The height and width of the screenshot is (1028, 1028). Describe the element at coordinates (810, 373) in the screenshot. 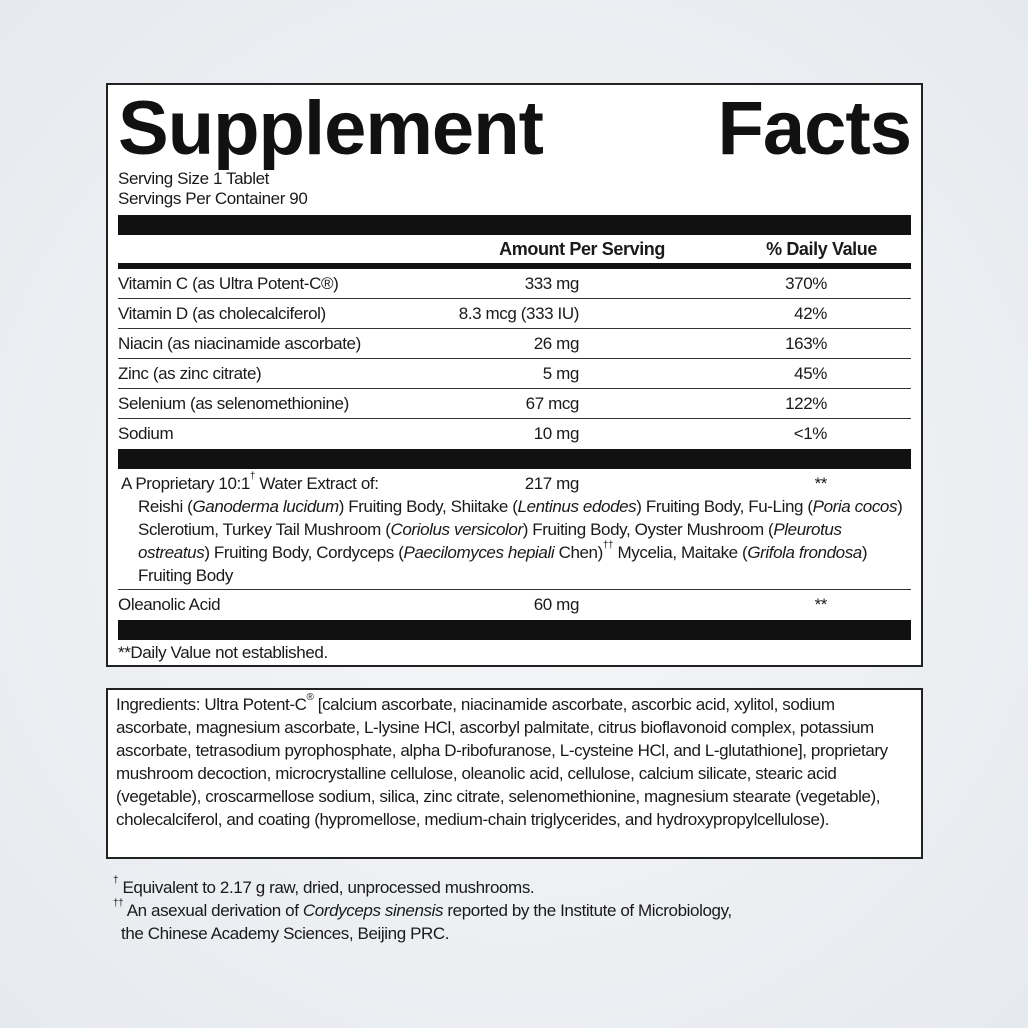

I see `nutrient-dv: 45%` at that location.